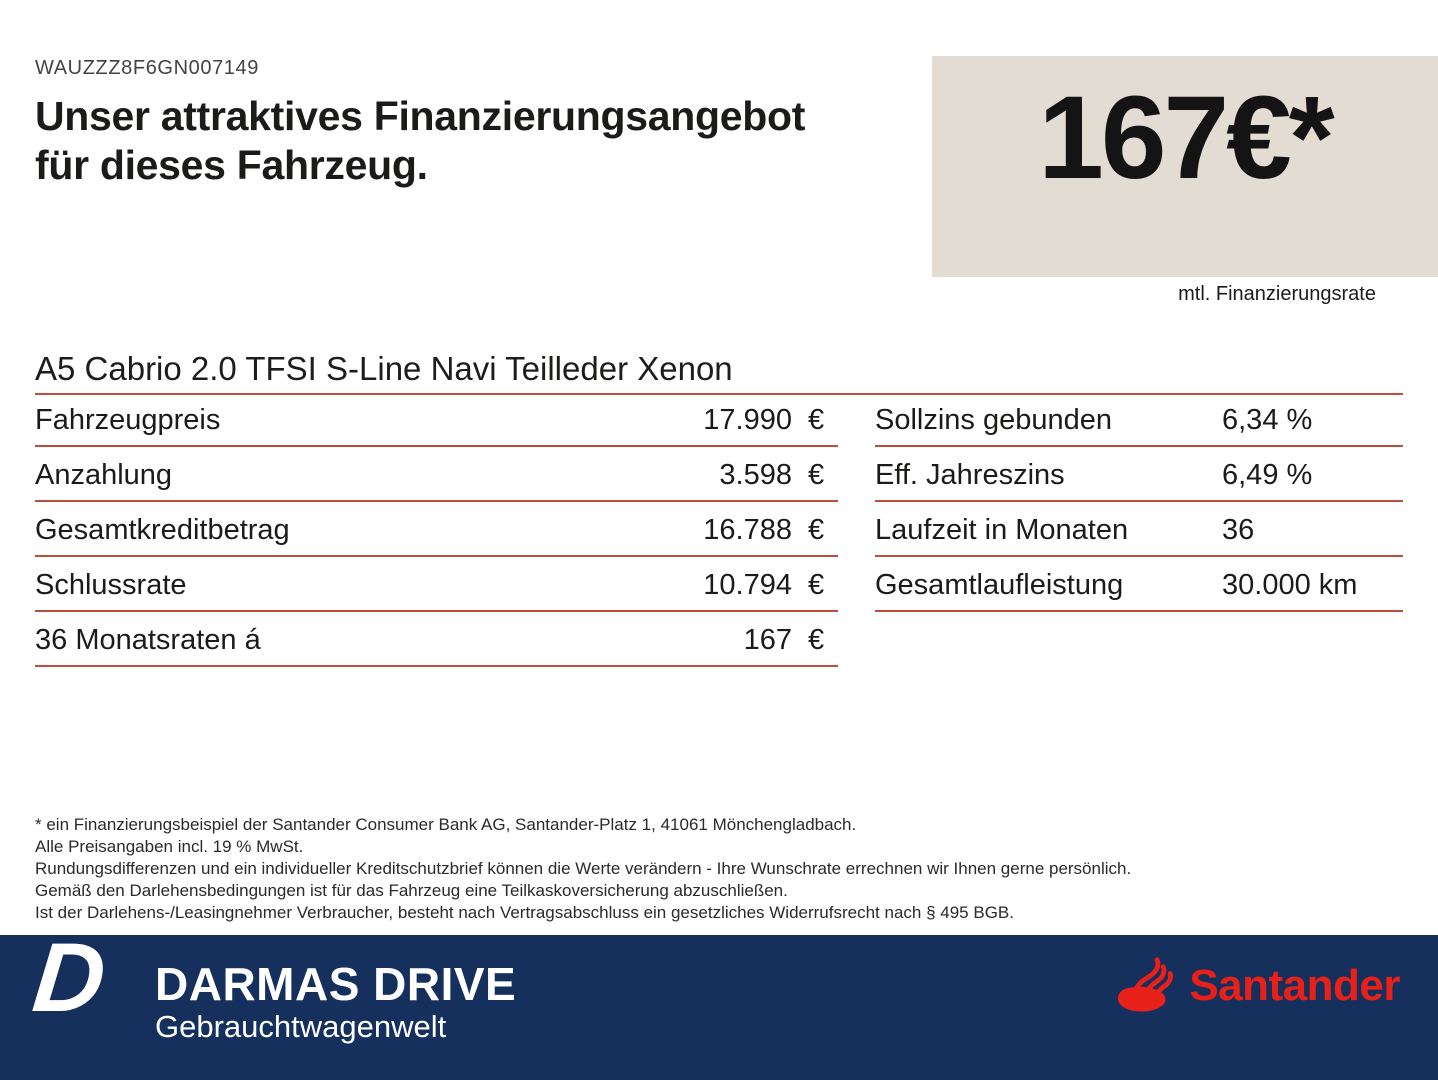  What do you see at coordinates (104, 475) in the screenshot?
I see `row-label: Anzahlung` at bounding box center [104, 475].